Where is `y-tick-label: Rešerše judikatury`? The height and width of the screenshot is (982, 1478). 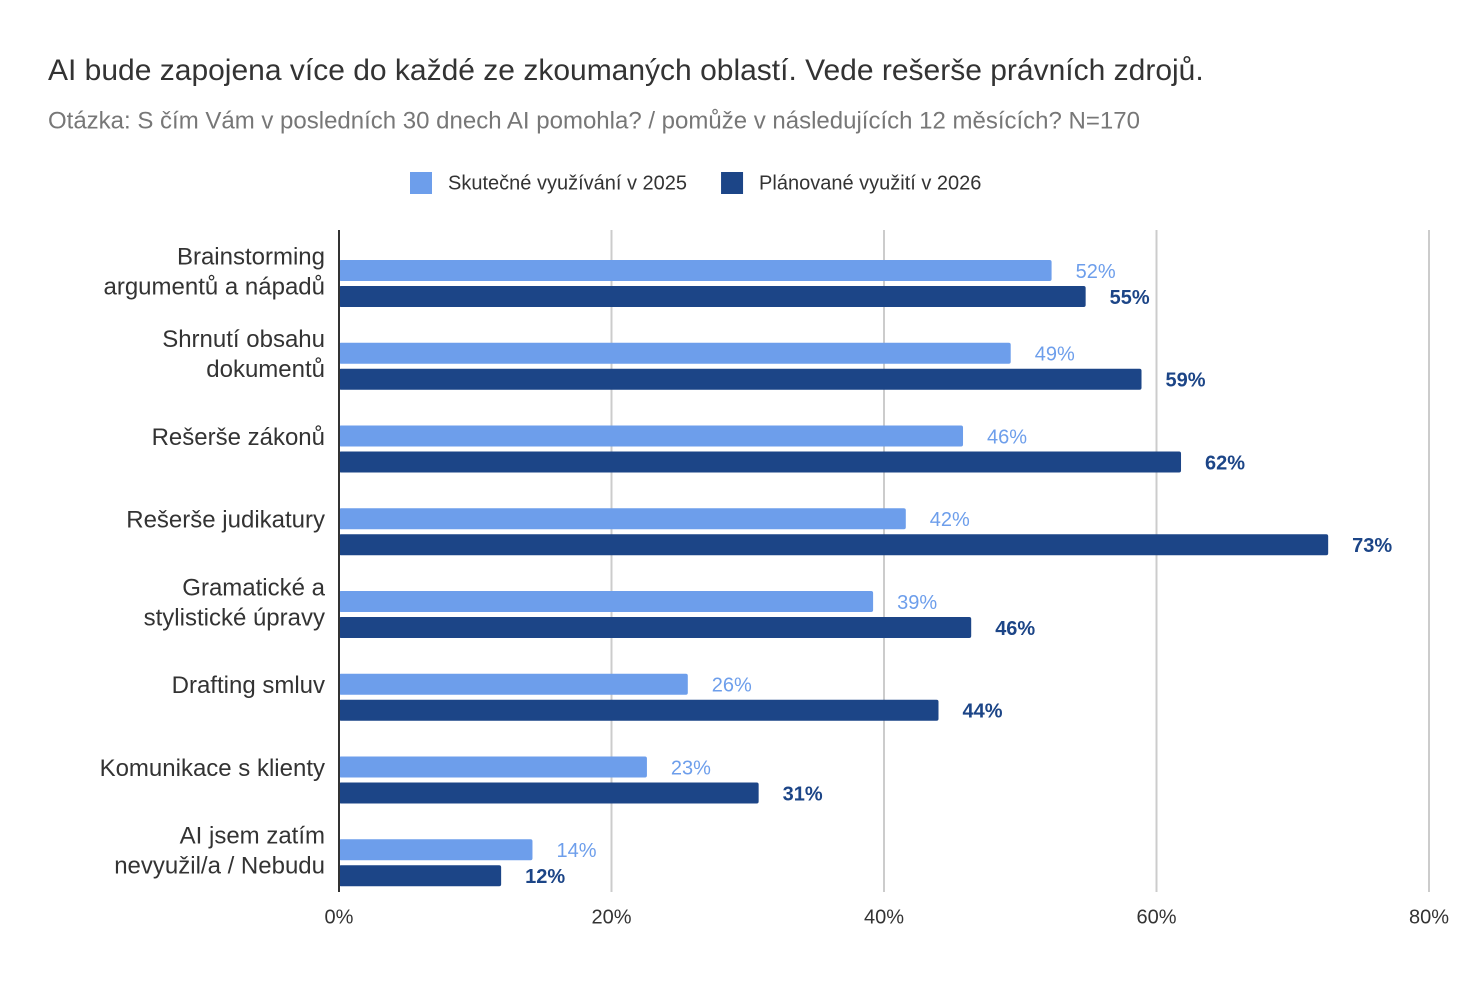
y-tick-label: Rešerše judikatury is located at coordinates (225, 520).